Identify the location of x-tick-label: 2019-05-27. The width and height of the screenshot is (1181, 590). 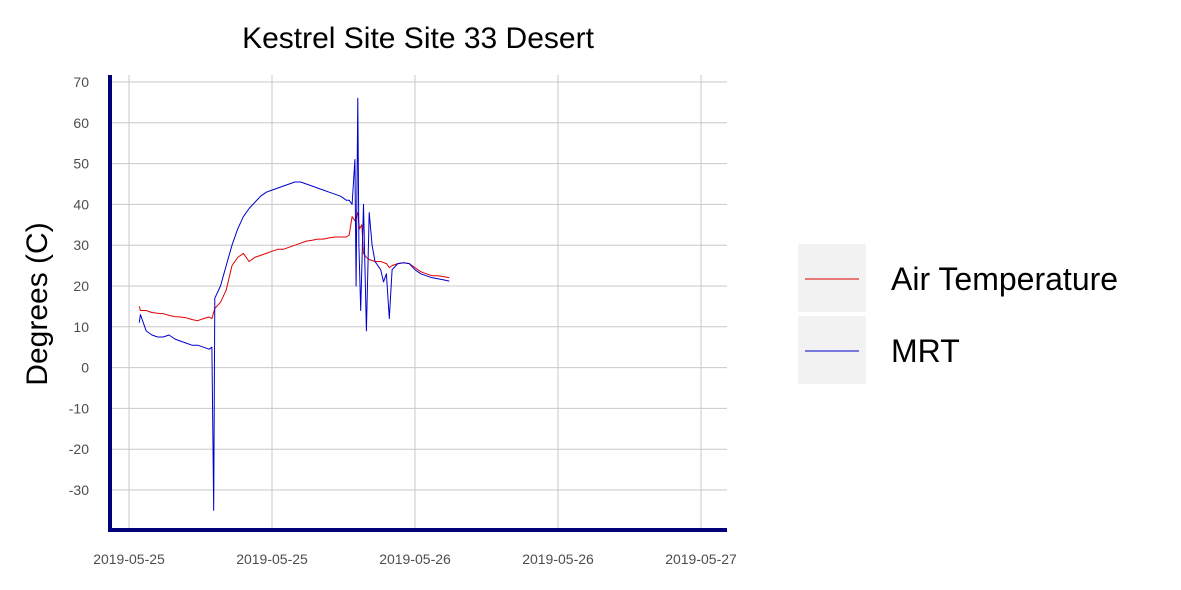
(701, 559).